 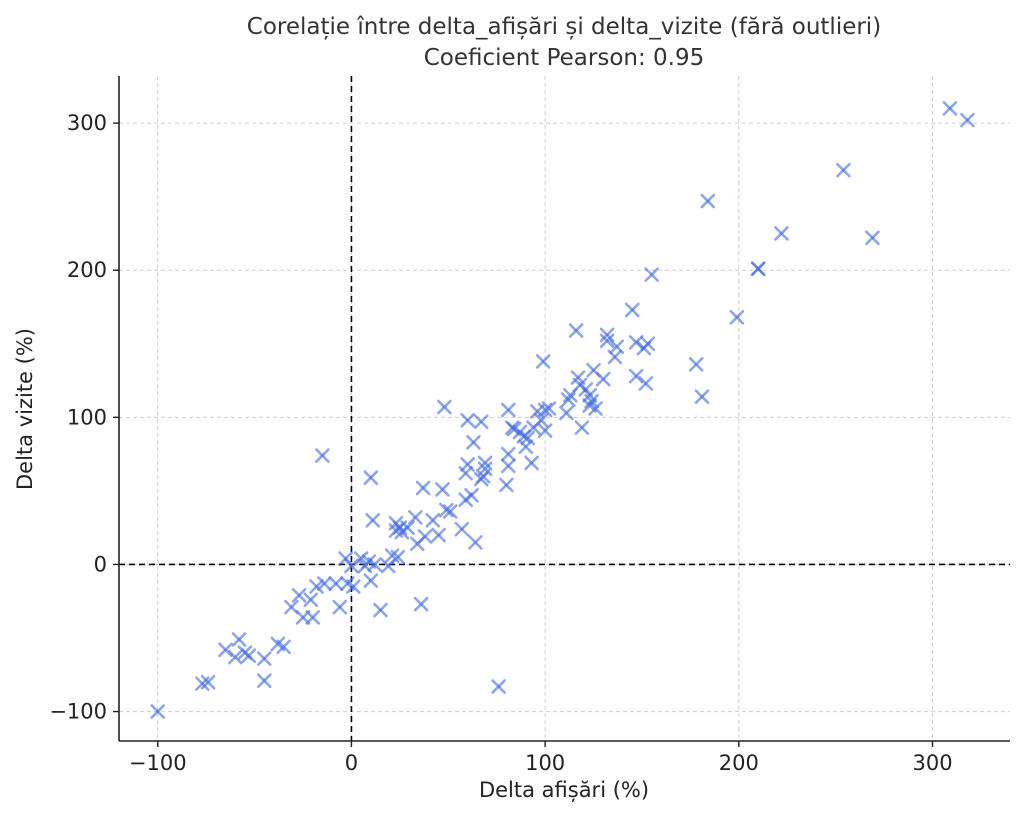 What do you see at coordinates (932, 763) in the screenshot?
I see `x-tick-label: 300` at bounding box center [932, 763].